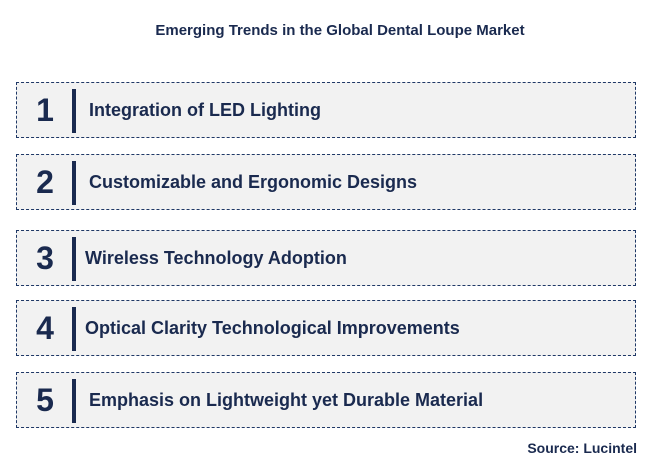 The image size is (655, 476). Describe the element at coordinates (45, 399) in the screenshot. I see `trend-number: 5` at that location.